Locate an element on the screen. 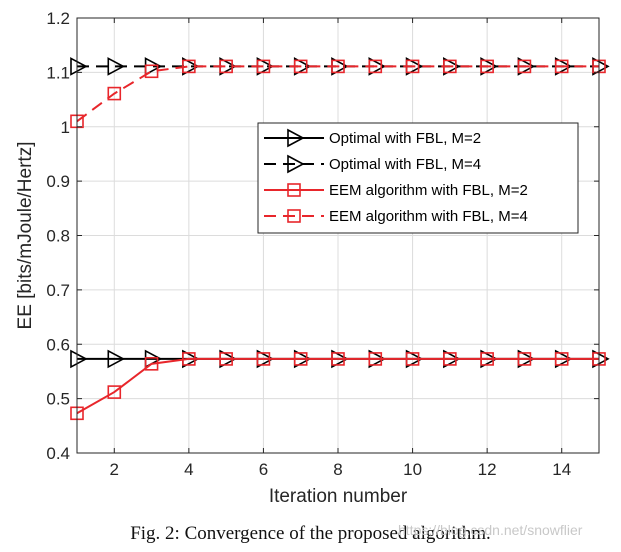 This screenshot has width=621, height=552. legend-entry-label: EEM algorithm with FBL, M=2 is located at coordinates (428, 190).